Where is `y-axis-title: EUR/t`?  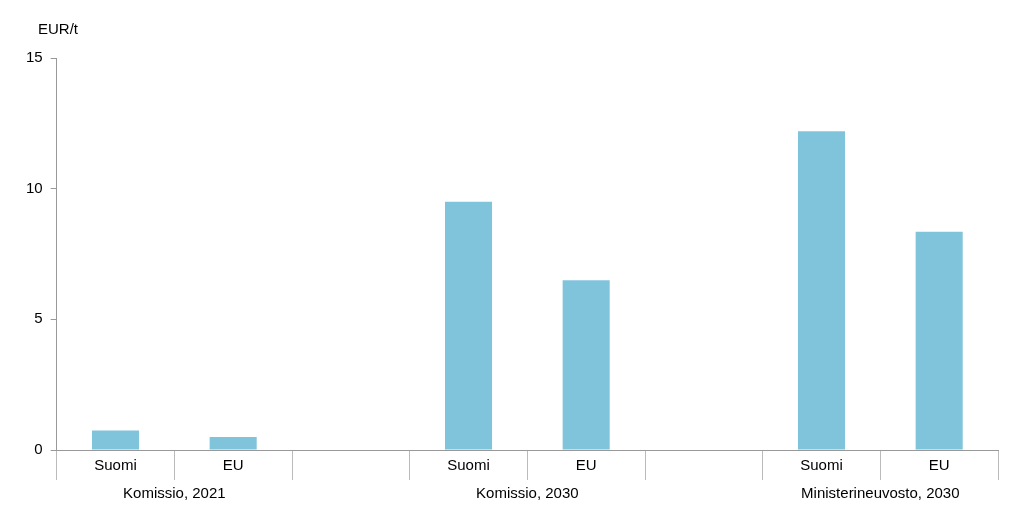 y-axis-title: EUR/t is located at coordinates (58, 29).